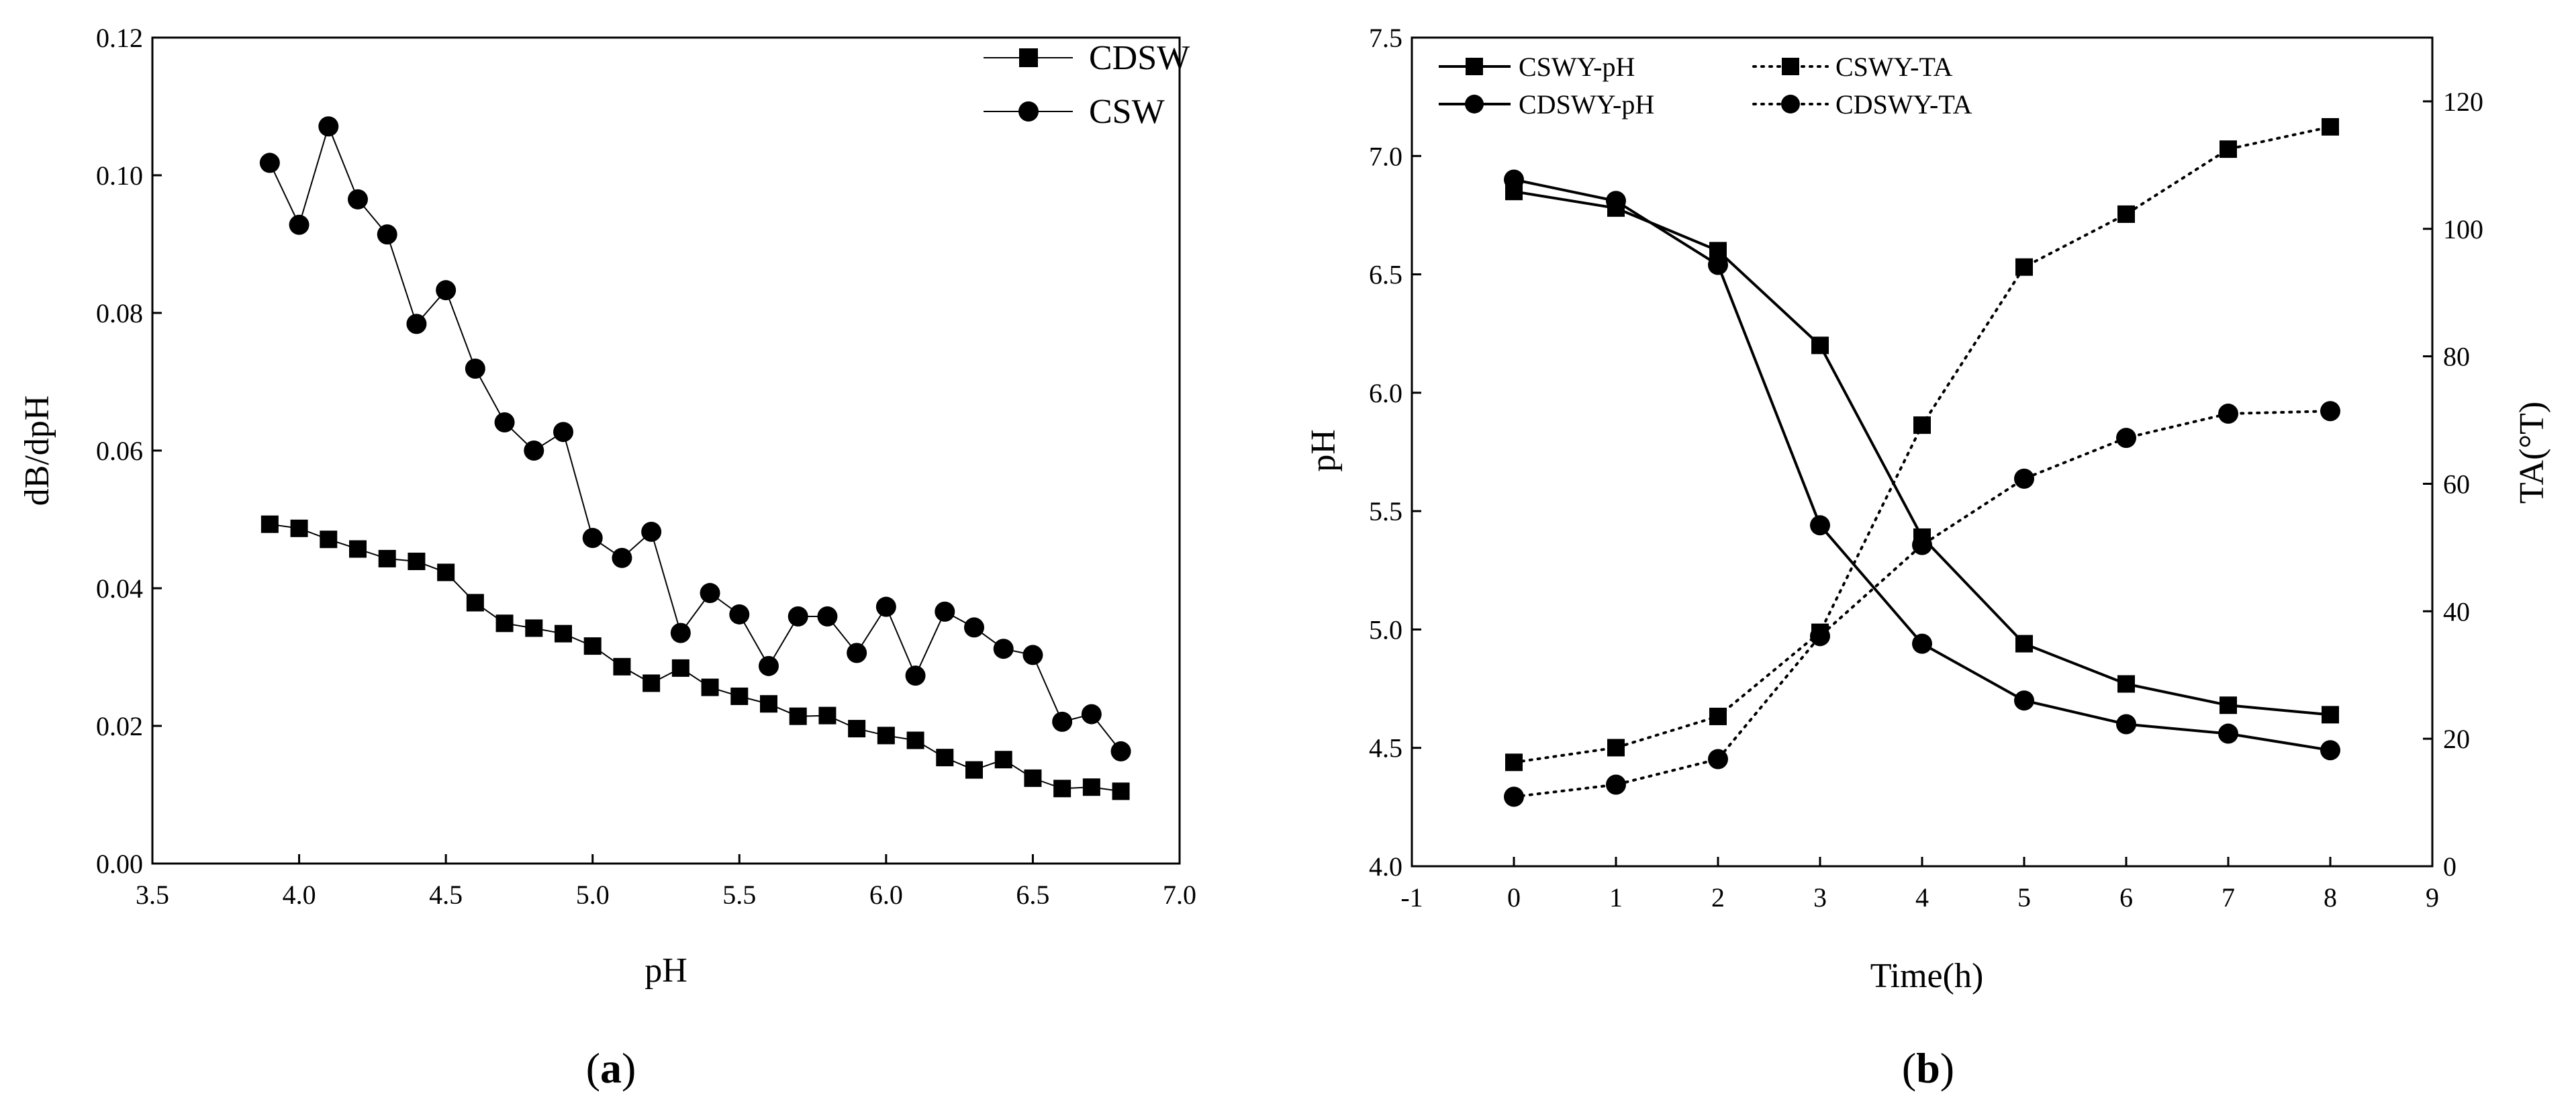 Image resolution: width=2576 pixels, height=1112 pixels. What do you see at coordinates (1927, 976) in the screenshot?
I see `chart-b-x-axis-title: Time(h)` at bounding box center [1927, 976].